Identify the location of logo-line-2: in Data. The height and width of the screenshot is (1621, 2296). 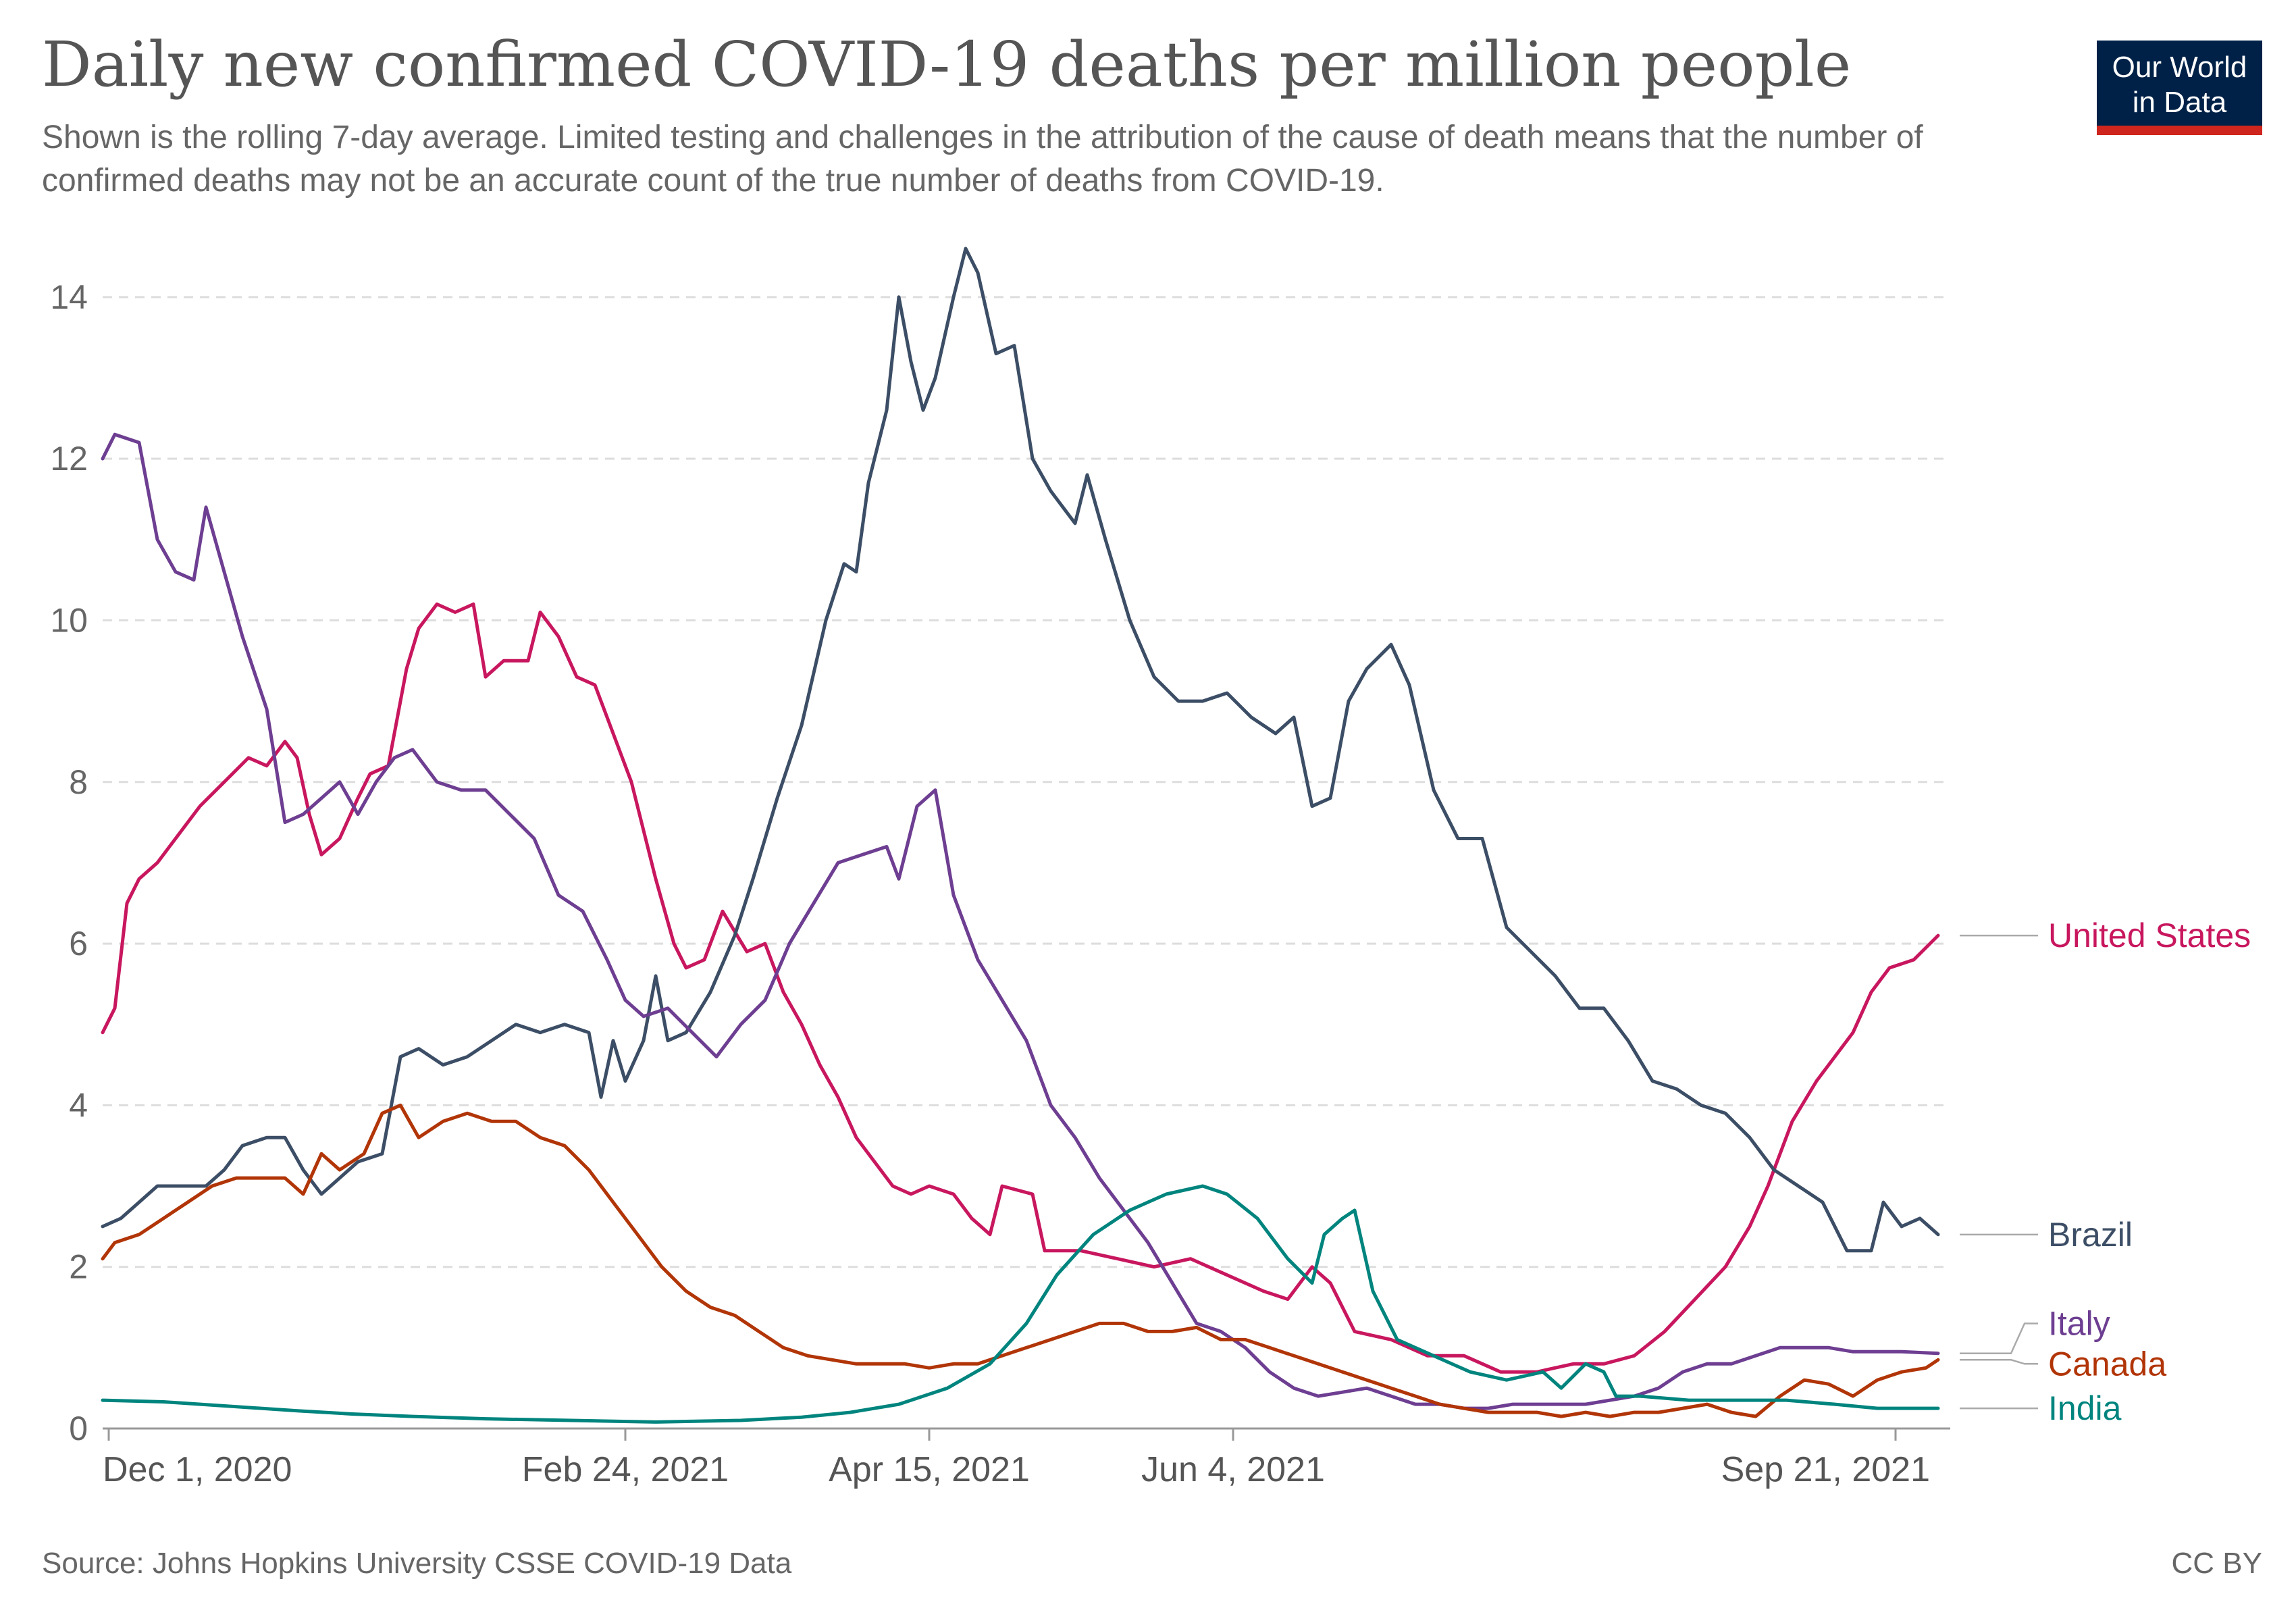
(2179, 102).